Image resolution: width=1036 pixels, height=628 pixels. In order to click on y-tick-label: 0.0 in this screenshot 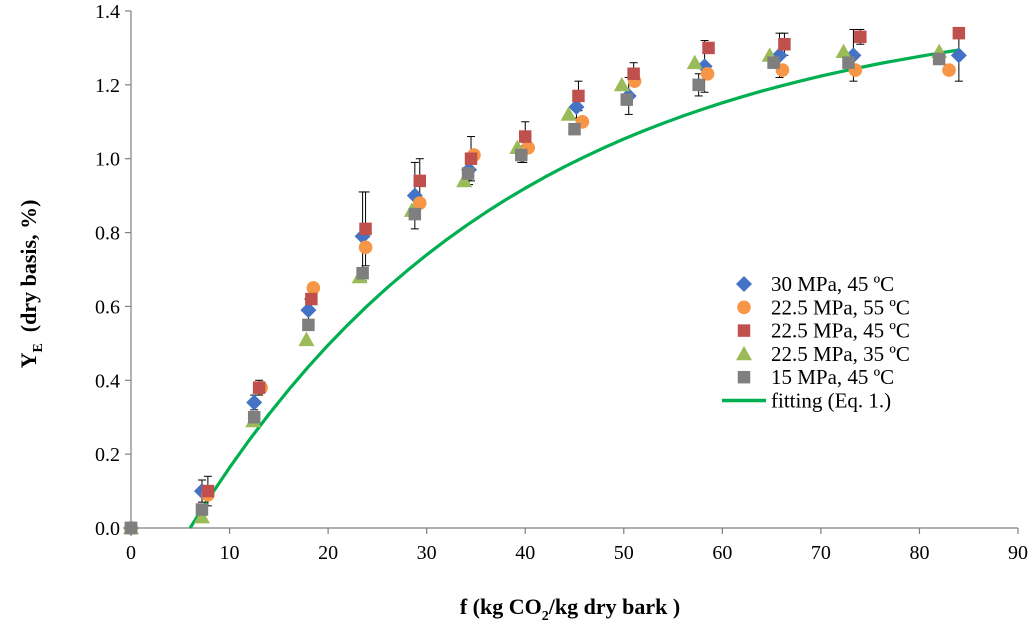, I will do `click(107, 529)`.